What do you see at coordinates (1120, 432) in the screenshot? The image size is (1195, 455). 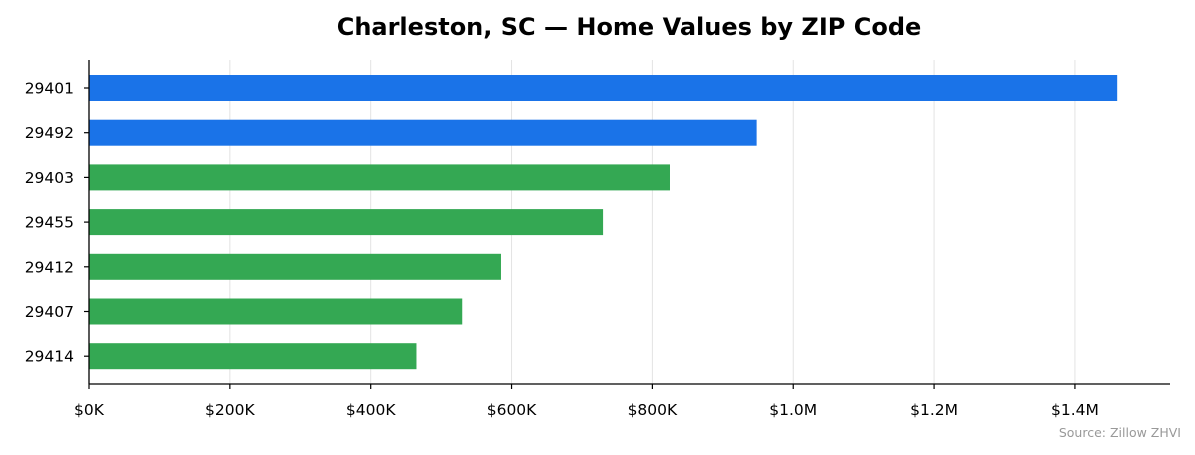 I see `source-note: Source: Zillow ZHVI` at bounding box center [1120, 432].